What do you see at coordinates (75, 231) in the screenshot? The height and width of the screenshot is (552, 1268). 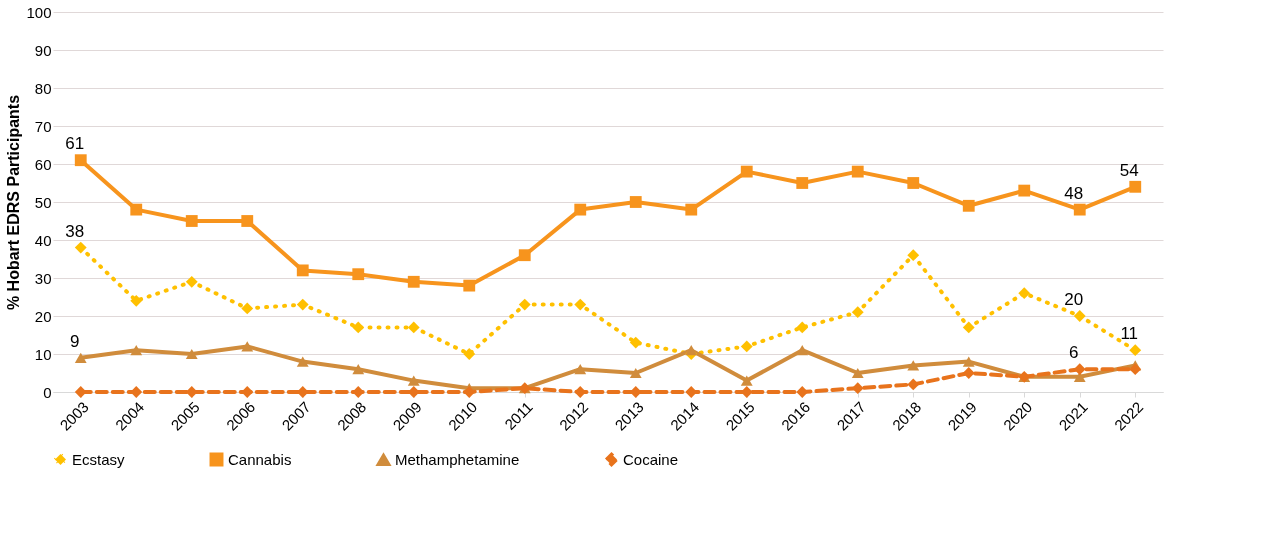 I see `data-label: 38` at bounding box center [75, 231].